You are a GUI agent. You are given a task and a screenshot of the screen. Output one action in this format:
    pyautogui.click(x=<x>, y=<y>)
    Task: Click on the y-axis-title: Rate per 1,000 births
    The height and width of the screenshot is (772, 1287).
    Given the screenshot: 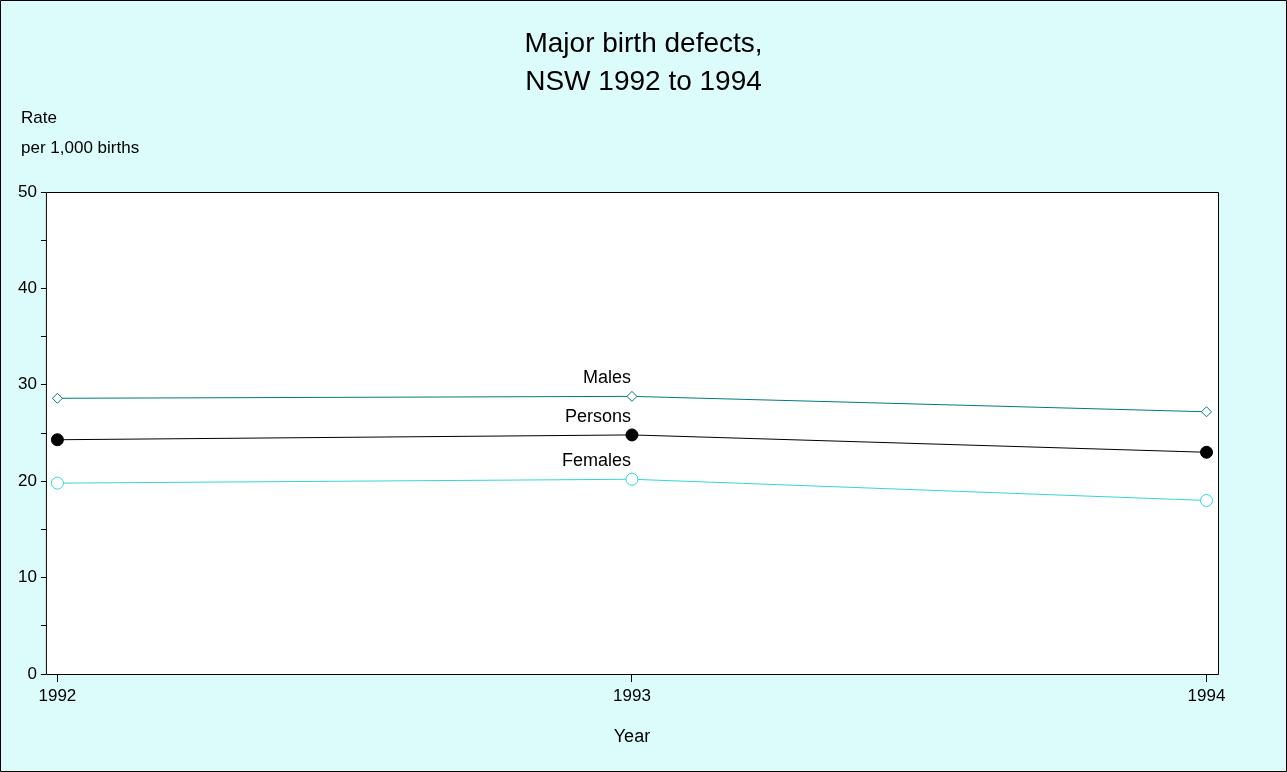 What is the action you would take?
    pyautogui.click(x=80, y=132)
    